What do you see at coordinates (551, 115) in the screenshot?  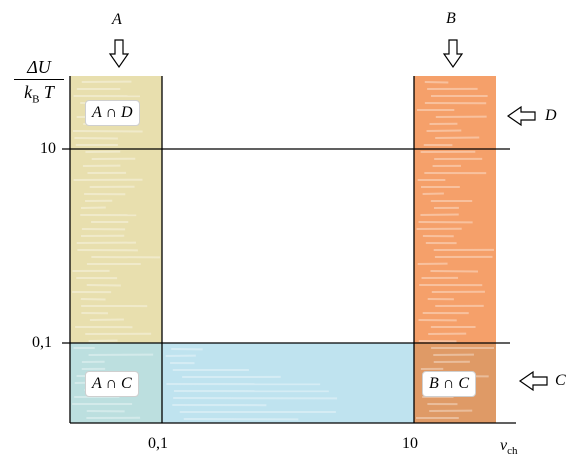 I see `arrow-label-d: D` at bounding box center [551, 115].